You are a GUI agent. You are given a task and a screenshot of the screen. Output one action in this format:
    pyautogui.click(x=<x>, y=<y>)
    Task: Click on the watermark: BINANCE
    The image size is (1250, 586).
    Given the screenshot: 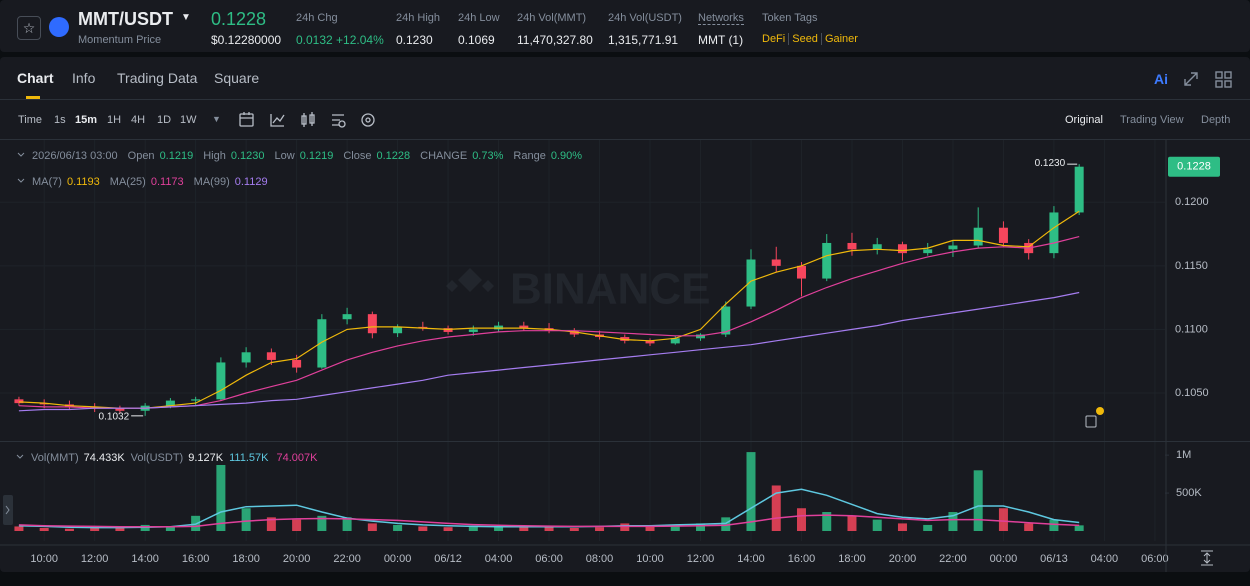 What is the action you would take?
    pyautogui.click(x=610, y=289)
    